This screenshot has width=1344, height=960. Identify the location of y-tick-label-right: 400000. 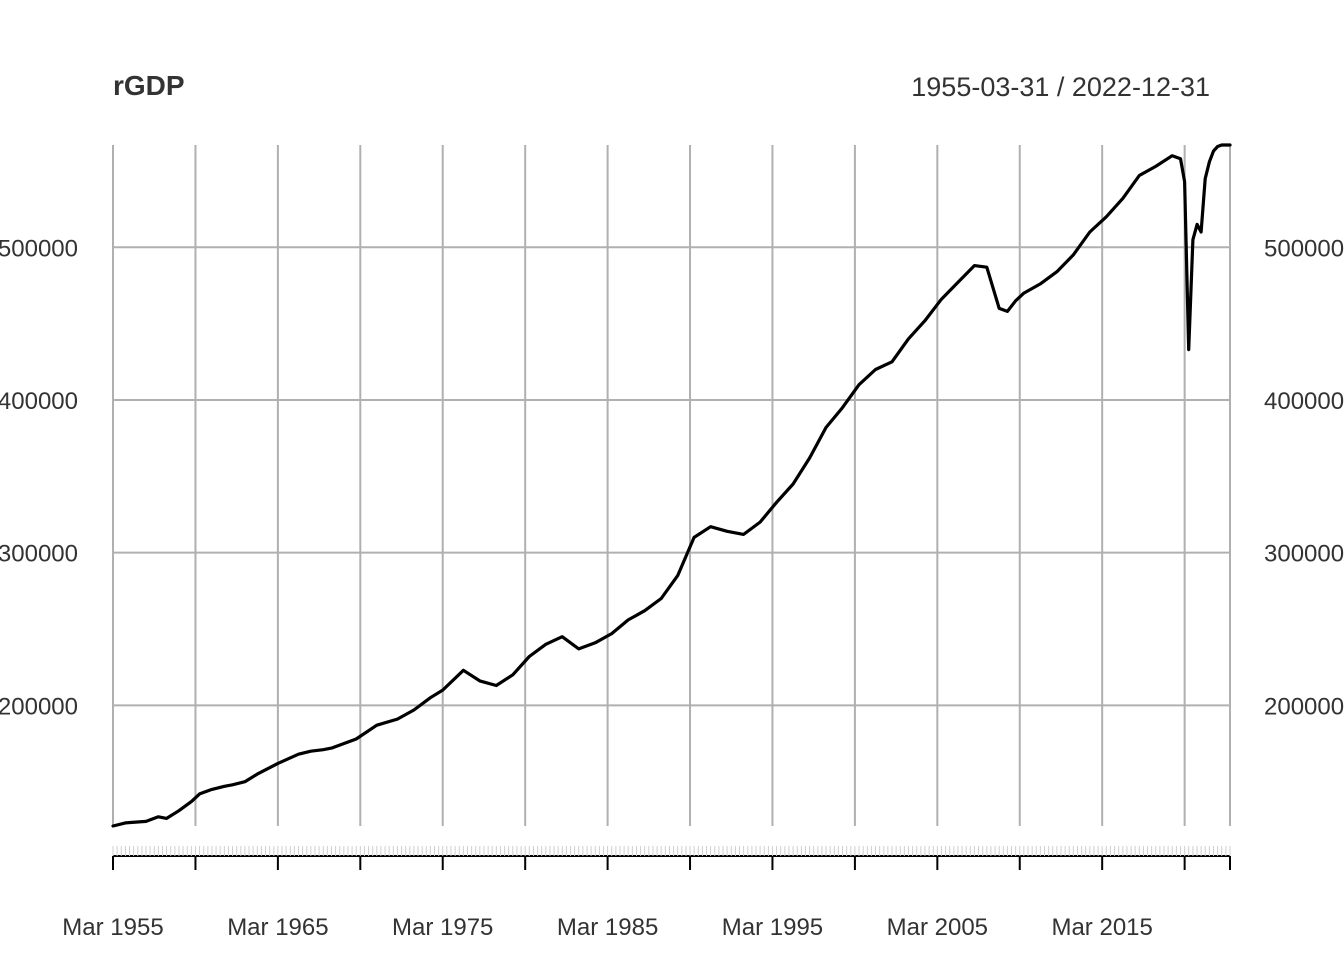
(1304, 401).